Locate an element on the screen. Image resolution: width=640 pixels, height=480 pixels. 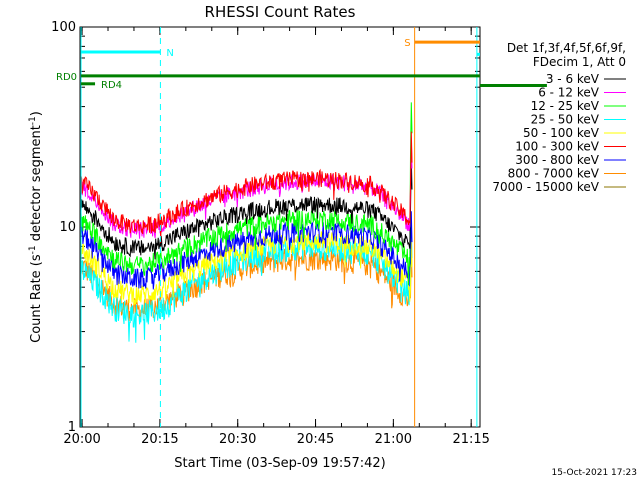
flag-layer: N S RD0 RD4 is located at coordinates (301, 64).